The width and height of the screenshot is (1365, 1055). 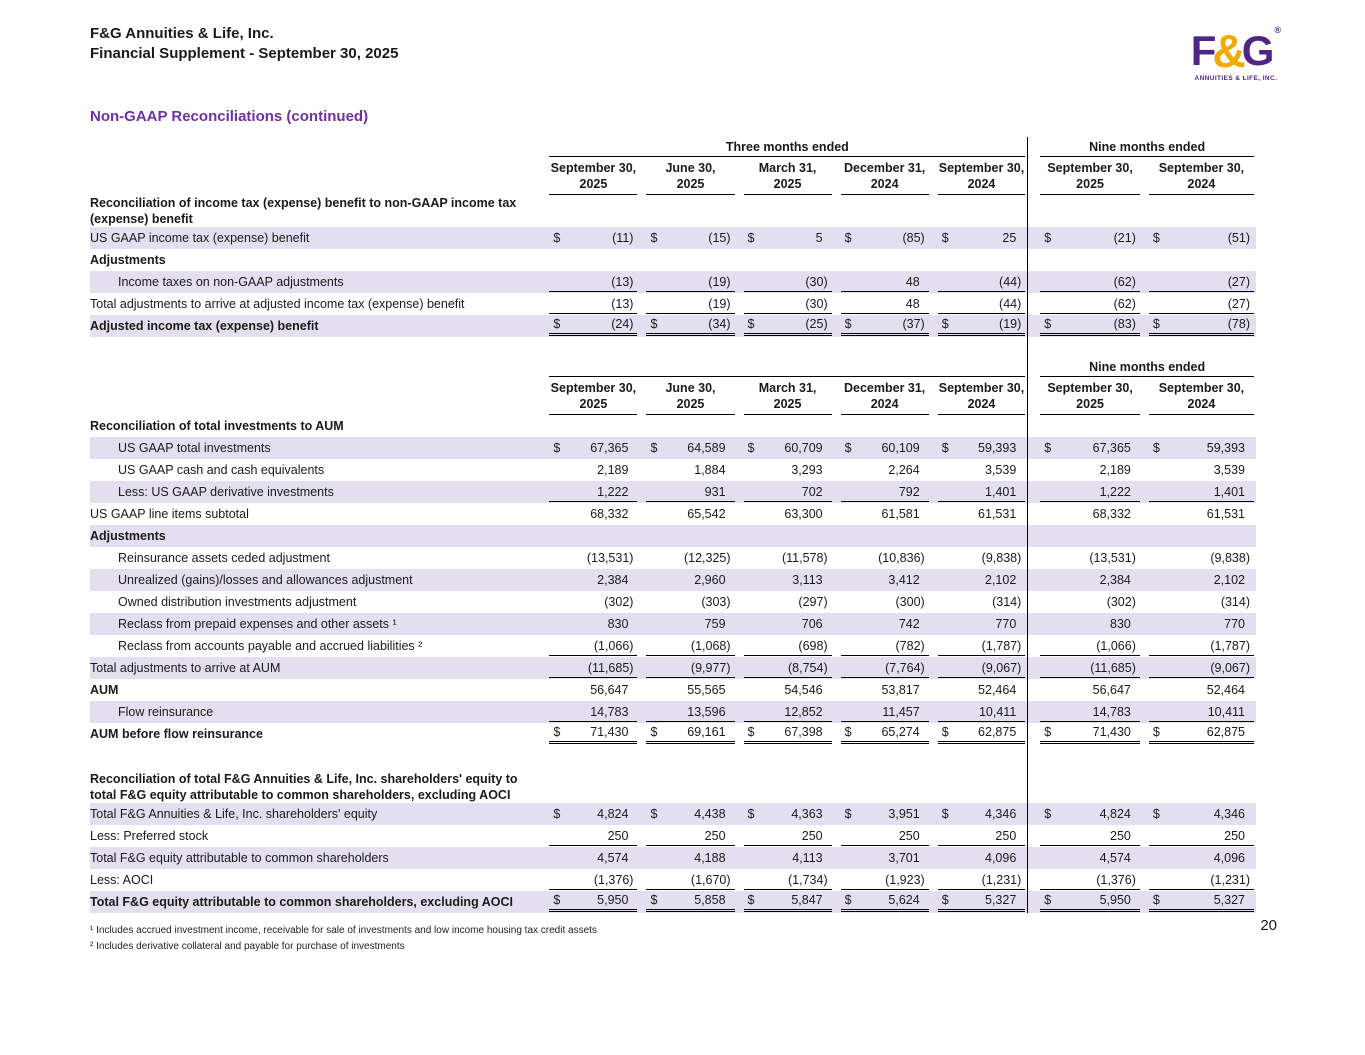 I want to click on row-label: AUM before flow reinsurance, so click(x=176, y=734).